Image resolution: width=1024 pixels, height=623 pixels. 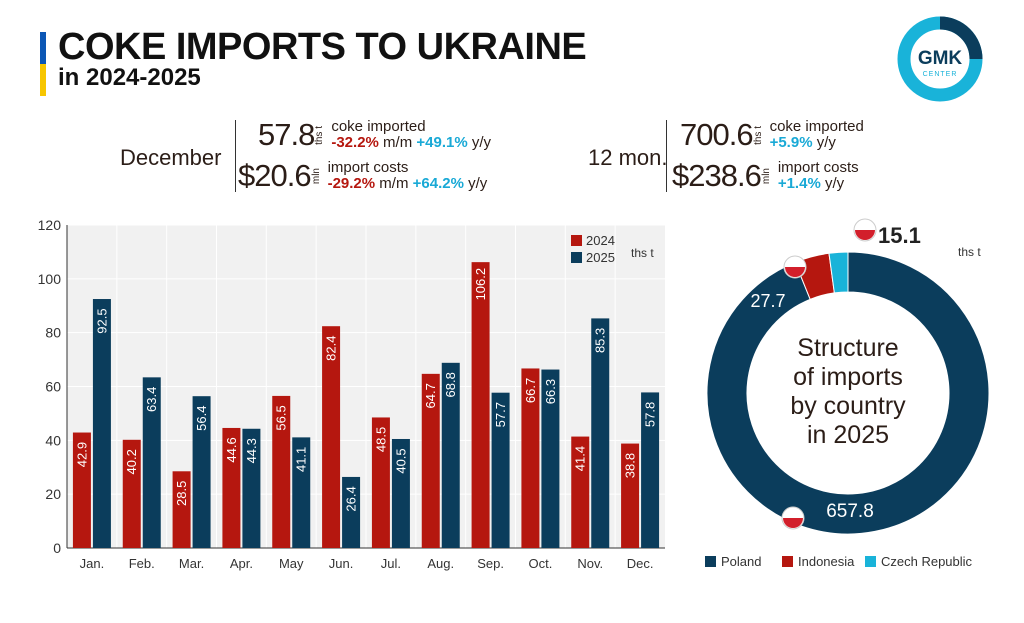 I want to click on data-label: 26.4, so click(x=351, y=498).